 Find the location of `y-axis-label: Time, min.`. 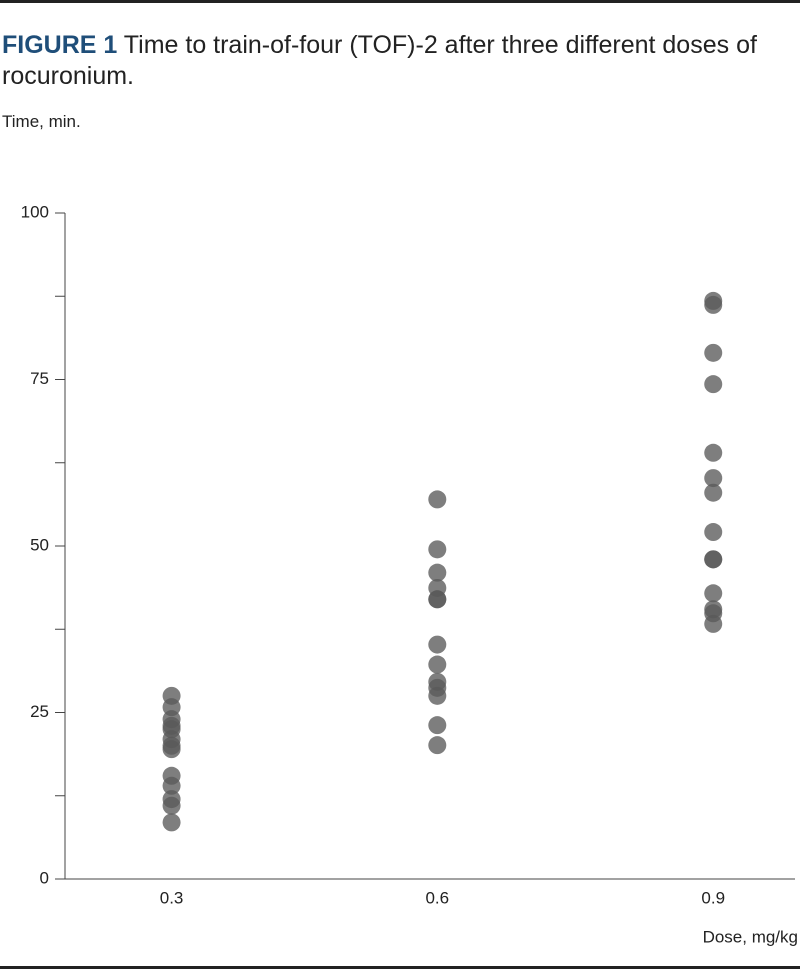

y-axis-label: Time, min. is located at coordinates (41, 121).